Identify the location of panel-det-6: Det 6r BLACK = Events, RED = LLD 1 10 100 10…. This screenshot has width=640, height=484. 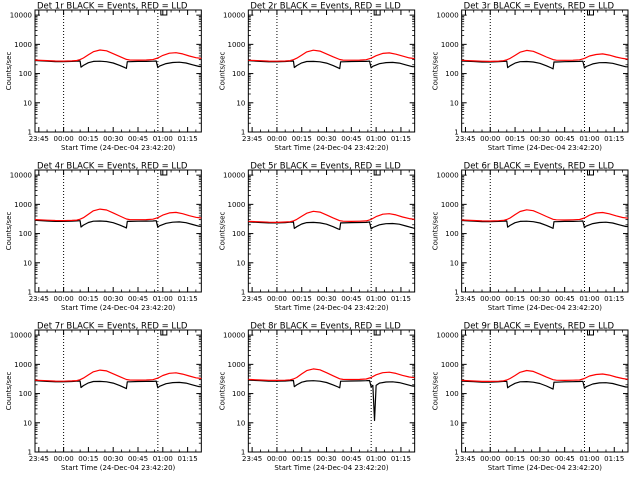
(530, 237).